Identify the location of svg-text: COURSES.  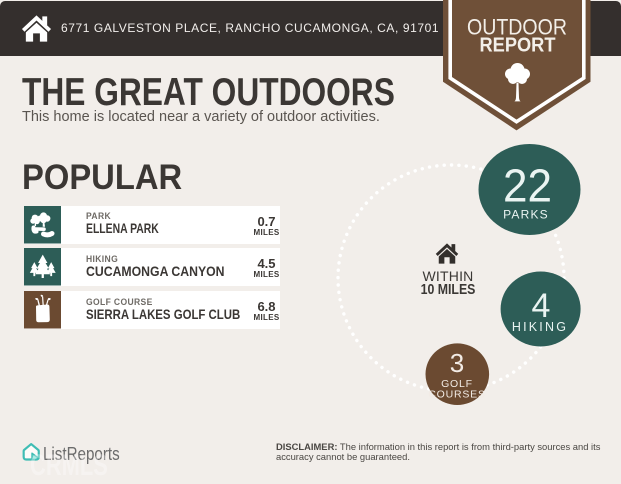
(457, 394).